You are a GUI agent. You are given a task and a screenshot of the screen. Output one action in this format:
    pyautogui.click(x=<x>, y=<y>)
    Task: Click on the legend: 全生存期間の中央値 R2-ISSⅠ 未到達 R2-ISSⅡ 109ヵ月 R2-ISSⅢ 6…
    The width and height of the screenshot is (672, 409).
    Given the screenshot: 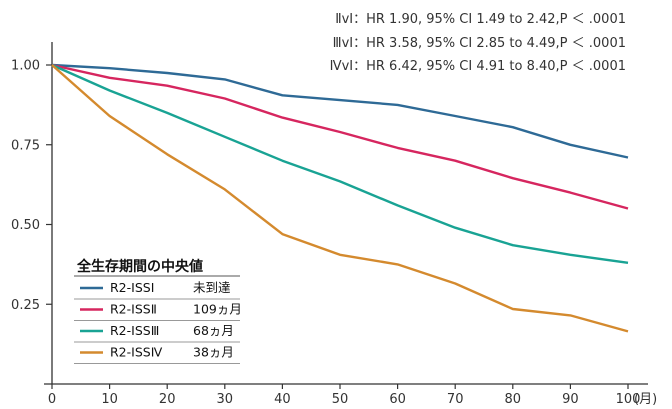 What is the action you would take?
    pyautogui.click(x=158, y=310)
    